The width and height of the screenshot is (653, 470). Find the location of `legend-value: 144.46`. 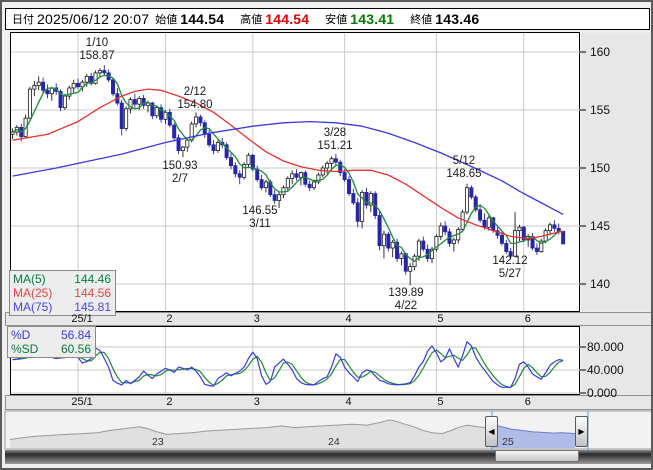

legend-value: 144.46 is located at coordinates (92, 279).